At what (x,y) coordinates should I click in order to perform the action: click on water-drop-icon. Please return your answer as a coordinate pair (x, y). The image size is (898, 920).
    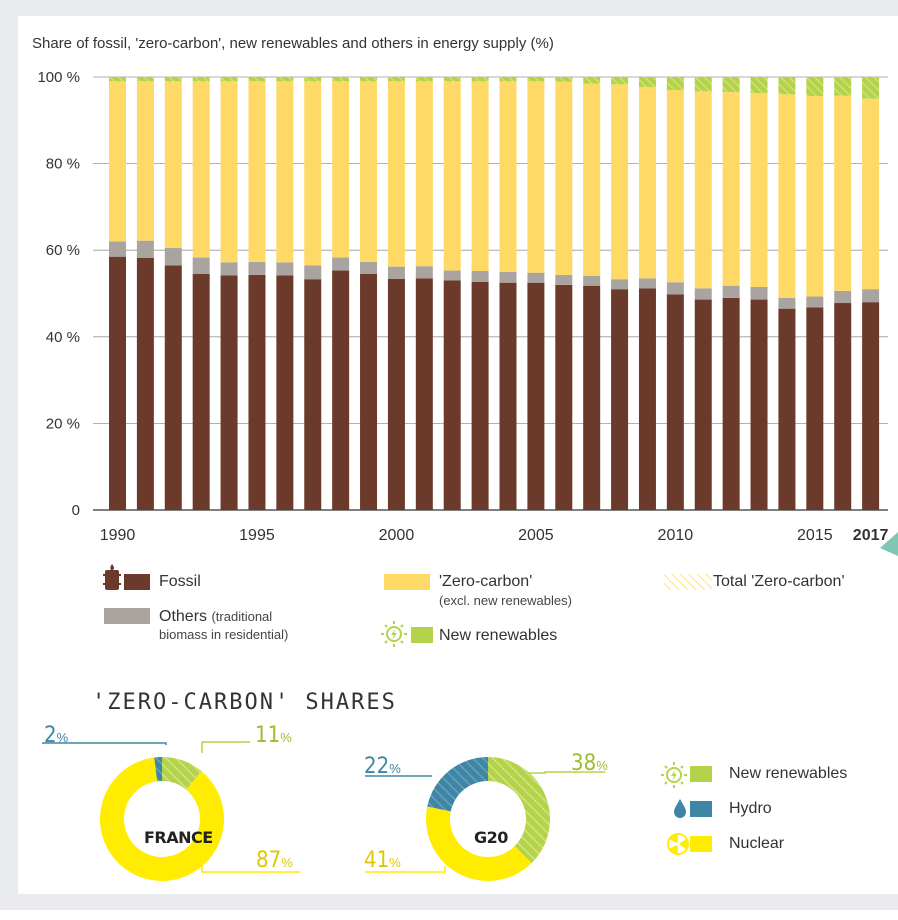
    Looking at the image, I should click on (680, 808).